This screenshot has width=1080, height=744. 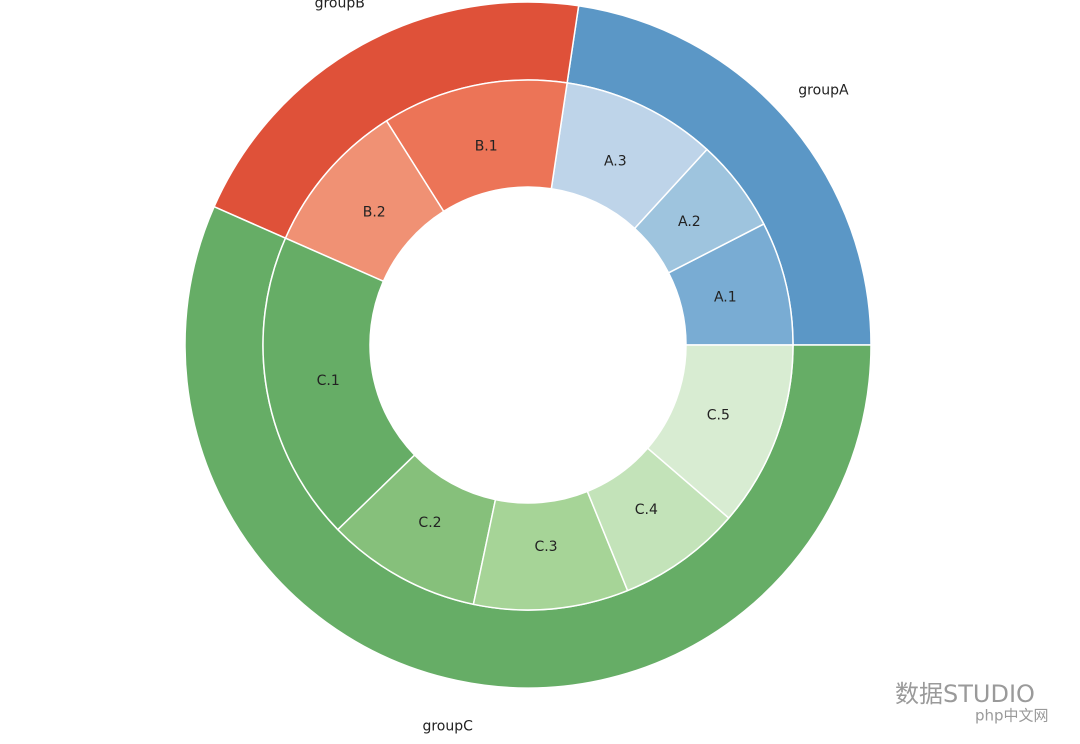 What do you see at coordinates (328, 381) in the screenshot?
I see `subgroup-label: C.1` at bounding box center [328, 381].